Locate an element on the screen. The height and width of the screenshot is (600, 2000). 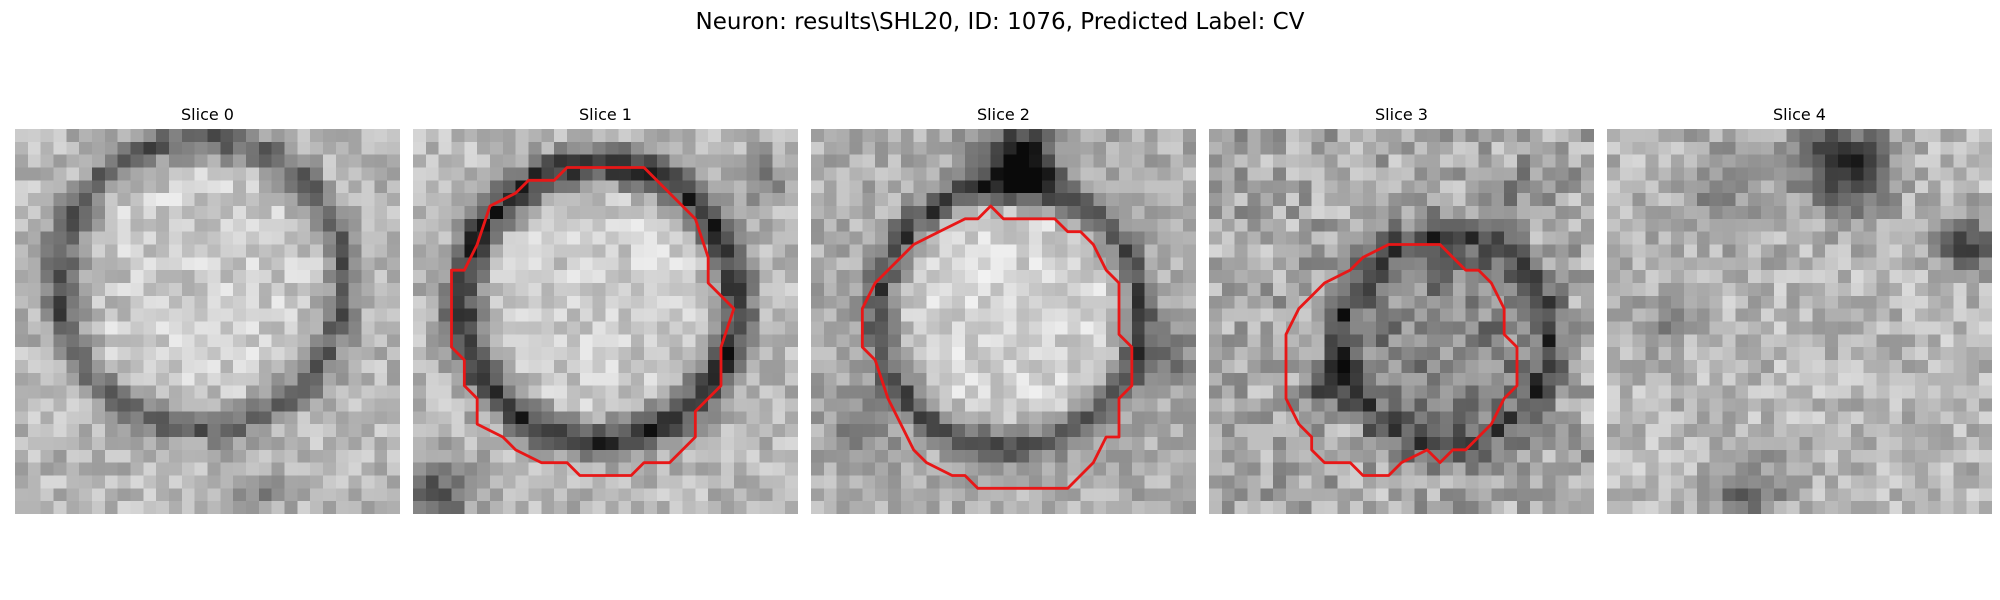
slice-panel-0: Slice 0 is located at coordinates (207, 309).